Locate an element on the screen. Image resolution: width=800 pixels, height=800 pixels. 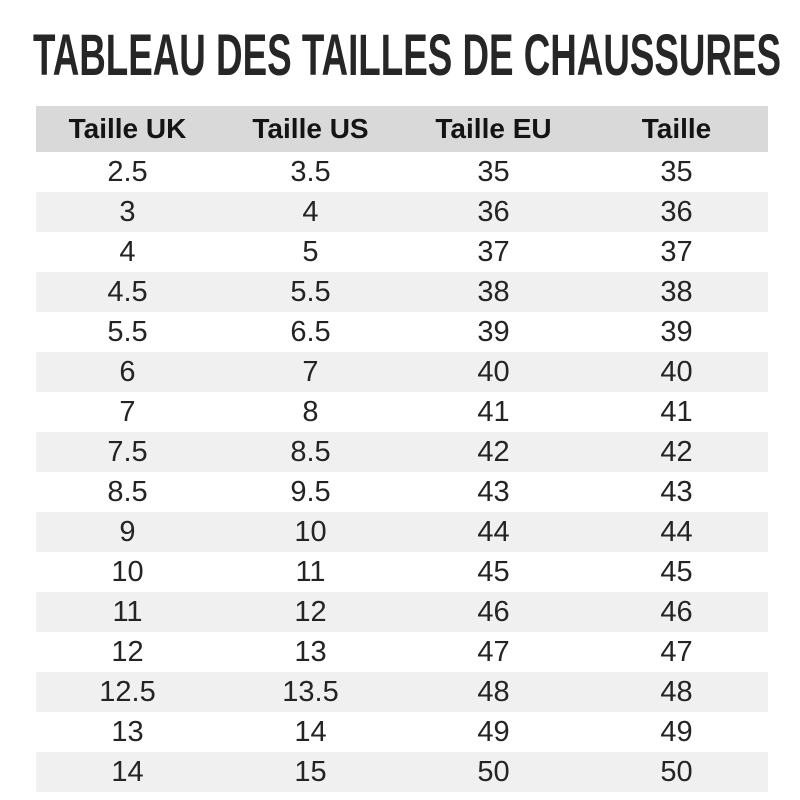
table-row: 11 12 46 46 is located at coordinates (402, 612).